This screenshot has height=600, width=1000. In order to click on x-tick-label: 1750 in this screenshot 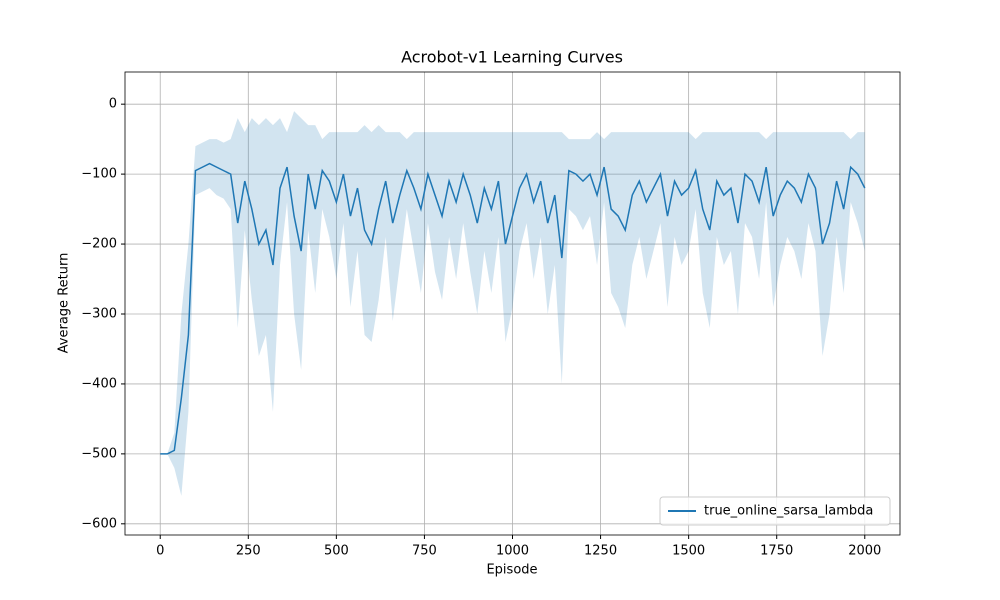, I will do `click(776, 551)`.